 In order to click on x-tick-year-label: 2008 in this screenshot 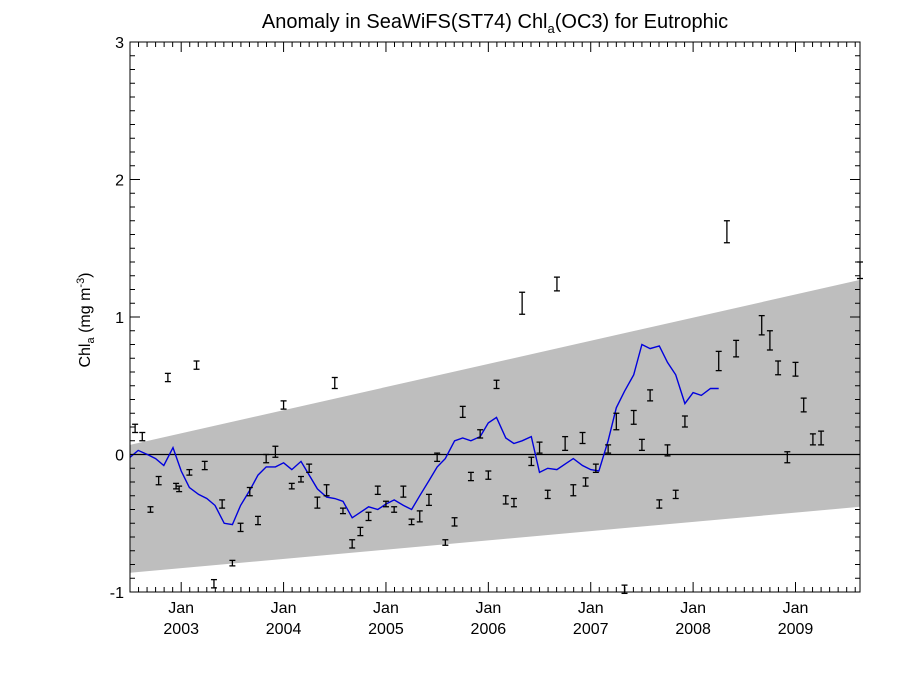, I will do `click(693, 629)`.